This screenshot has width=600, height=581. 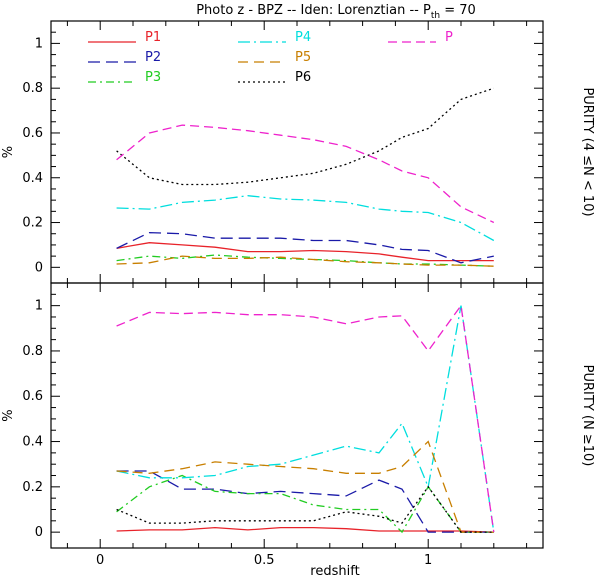 I want to click on legend-label-p2: P2, so click(x=153, y=57).